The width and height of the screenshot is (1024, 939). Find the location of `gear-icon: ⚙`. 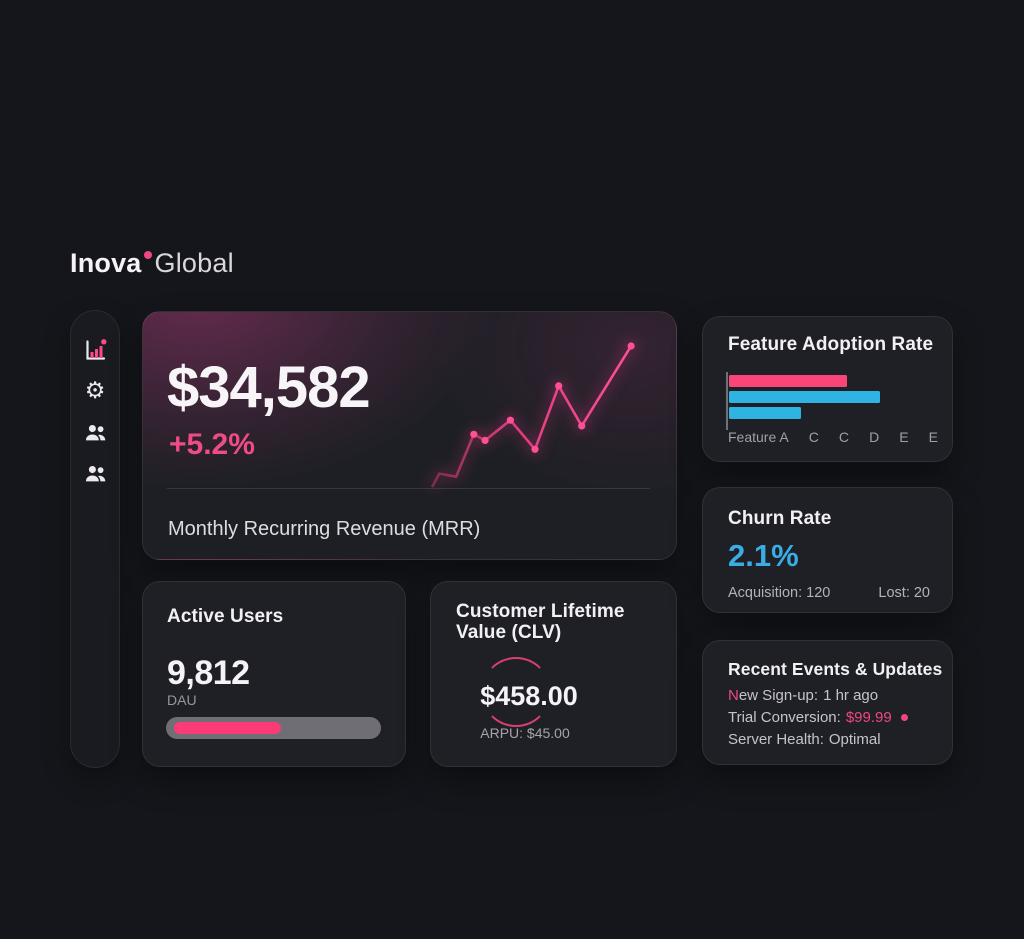

gear-icon: ⚙ is located at coordinates (95, 390).